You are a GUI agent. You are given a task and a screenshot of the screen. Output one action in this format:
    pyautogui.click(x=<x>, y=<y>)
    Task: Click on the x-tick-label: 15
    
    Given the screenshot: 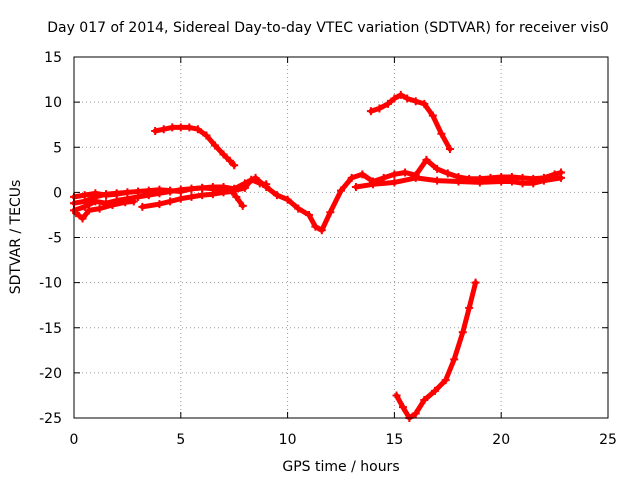 What is the action you would take?
    pyautogui.click(x=394, y=440)
    